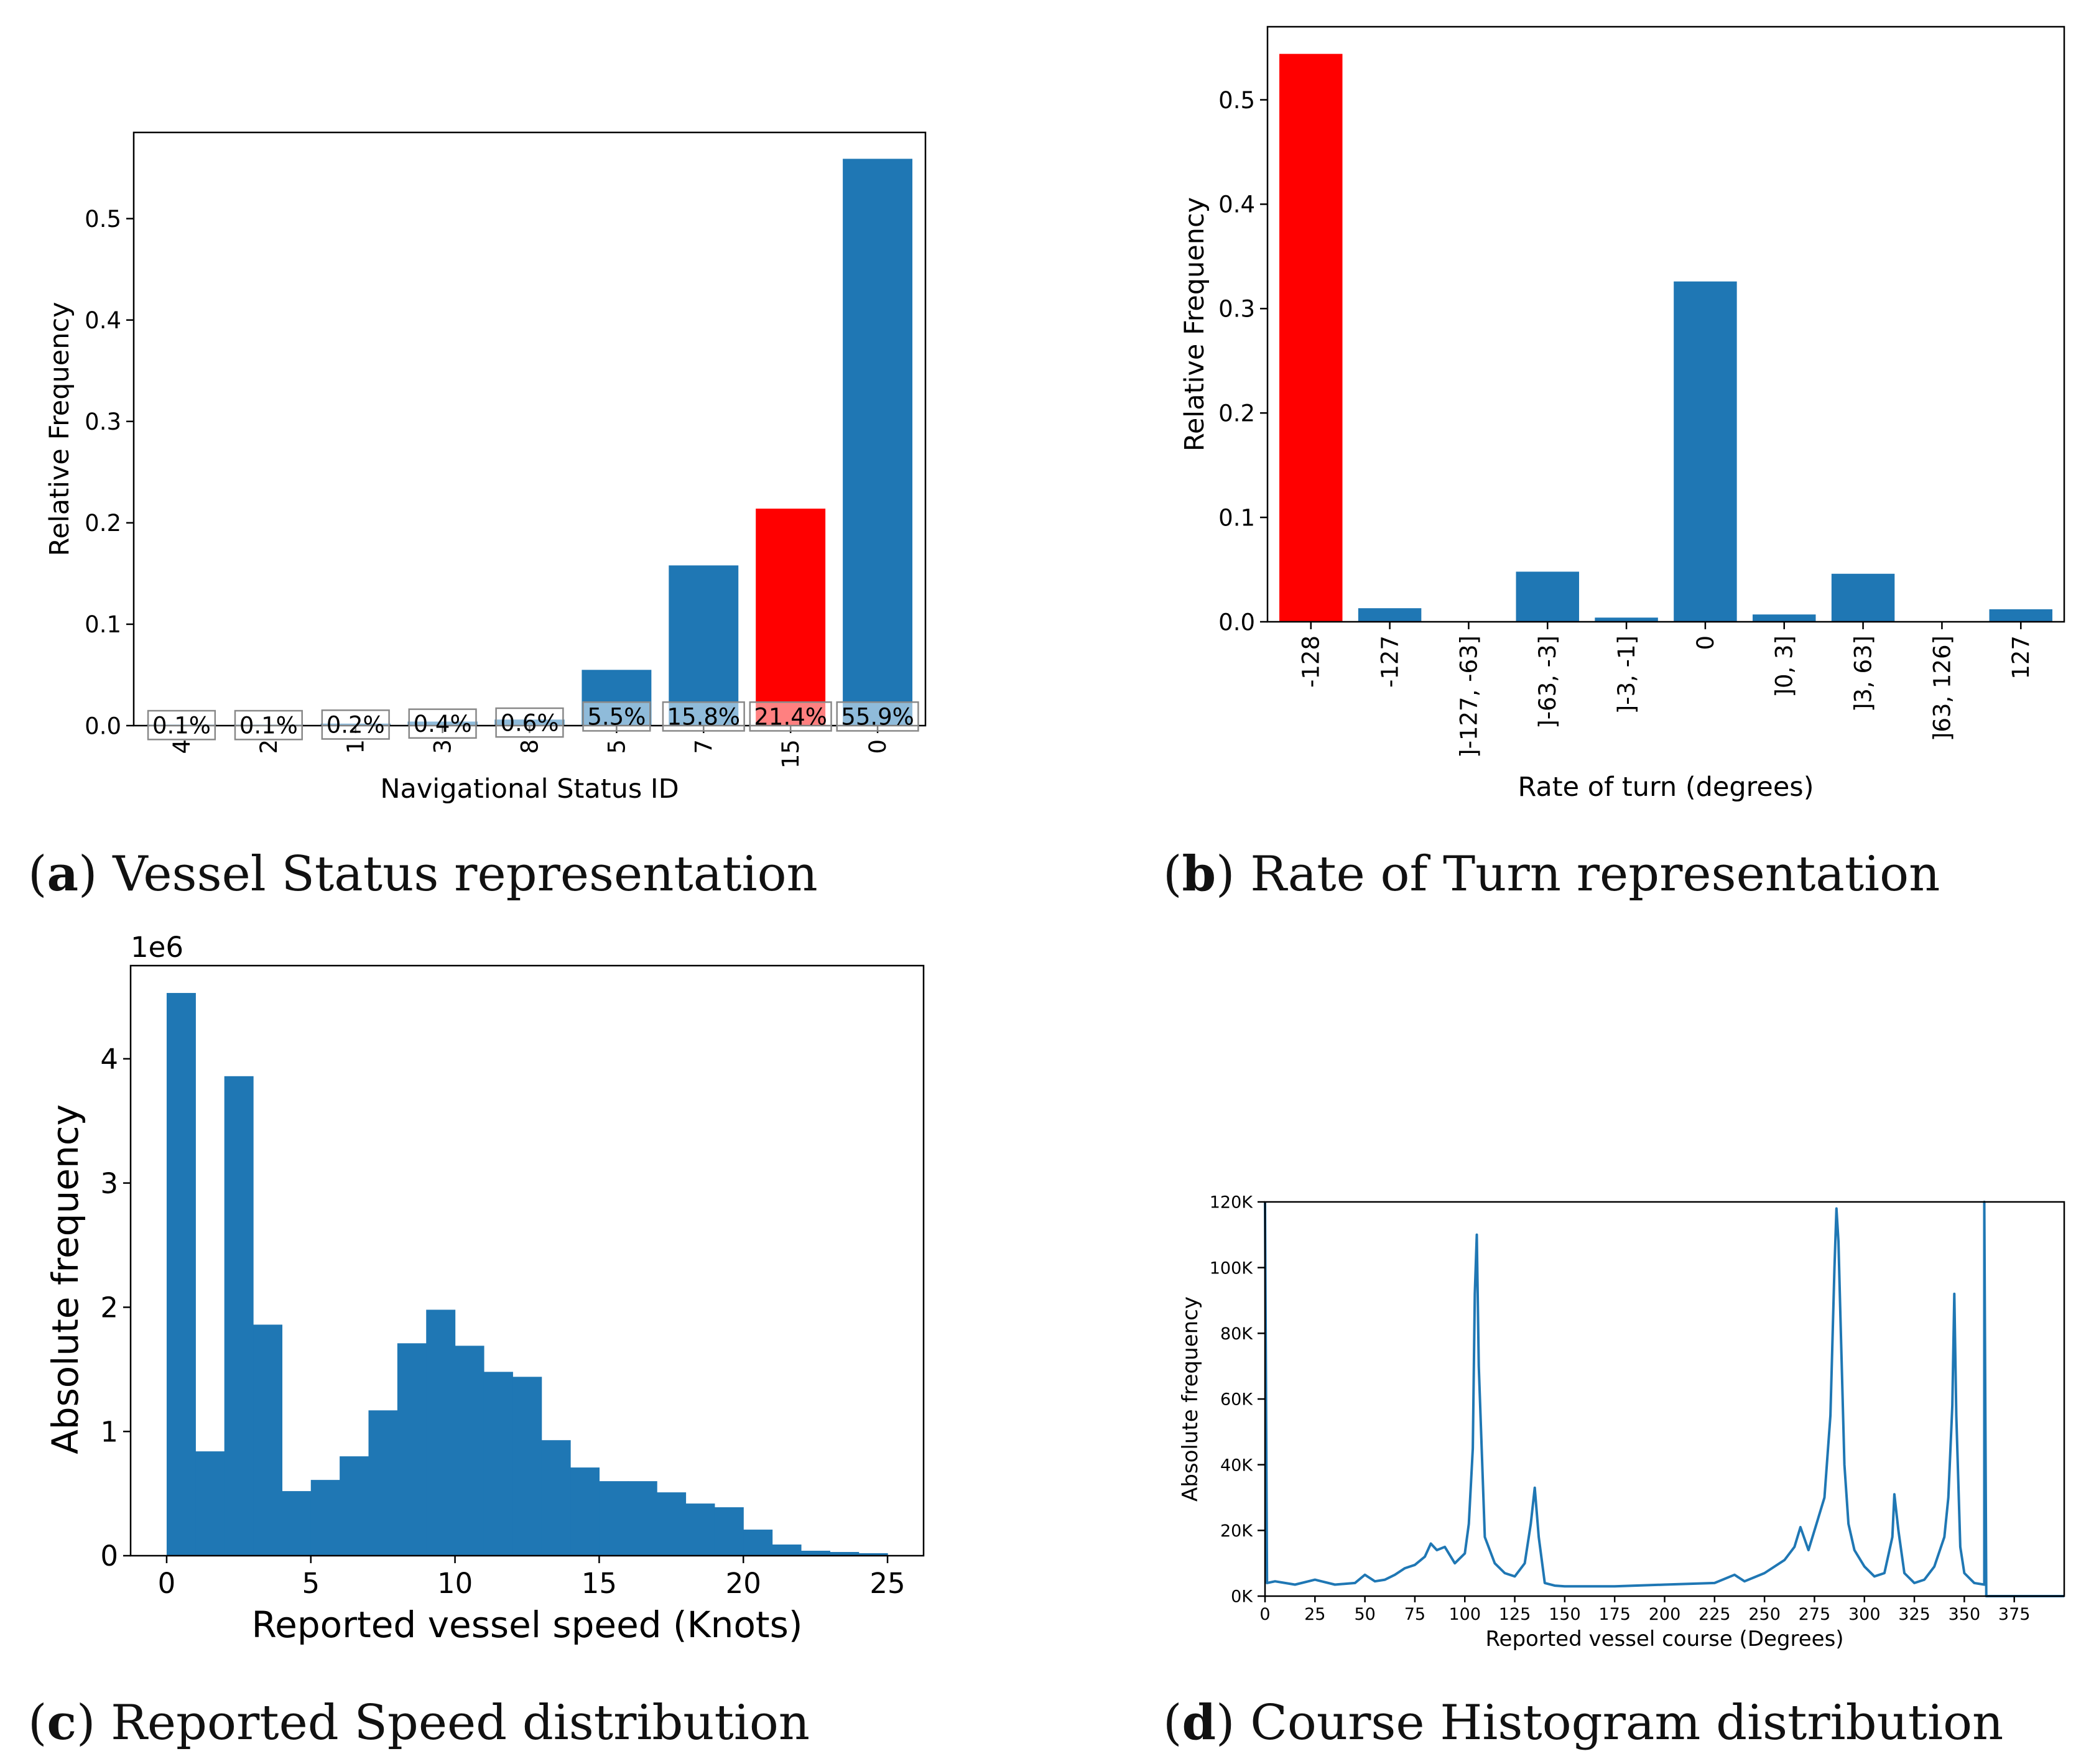 The image size is (2081, 1764). What do you see at coordinates (599, 1583) in the screenshot?
I see `x-tick-label-c: 15` at bounding box center [599, 1583].